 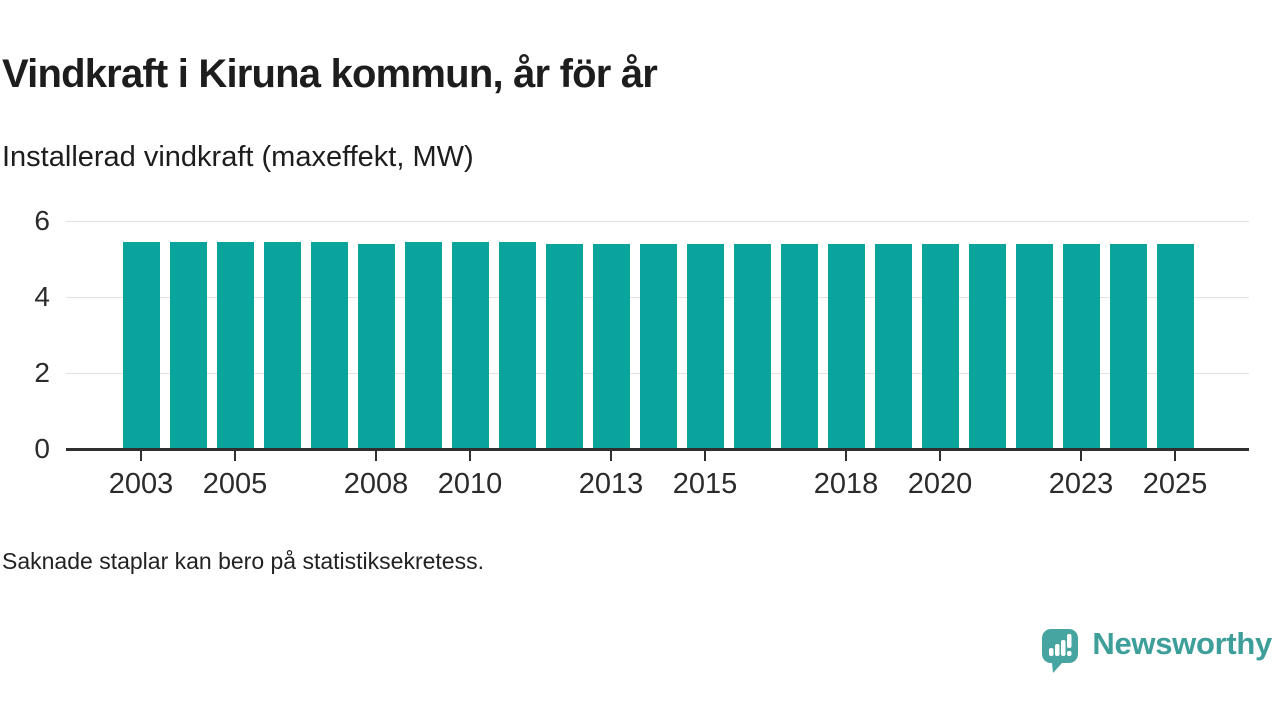 I want to click on x-axis-label-2025: 2025, so click(x=1175, y=484).